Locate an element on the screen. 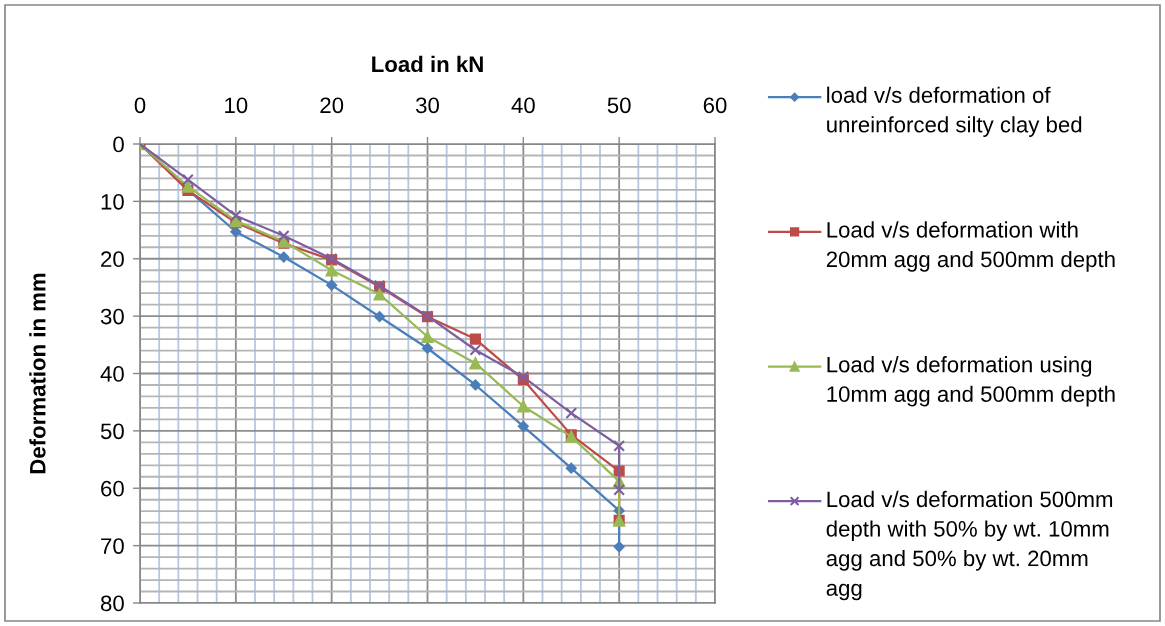  x-tick-label: 30 is located at coordinates (427, 105).